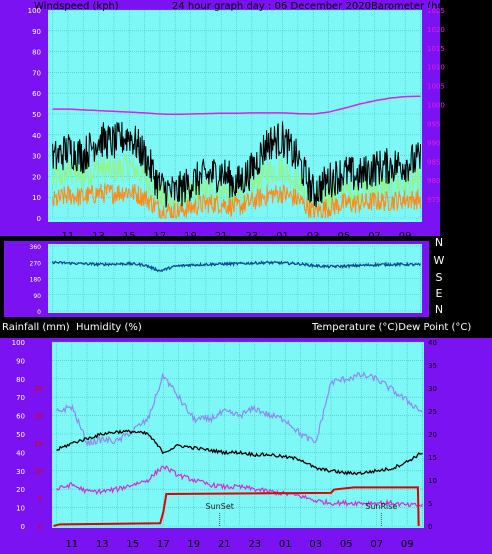 The height and width of the screenshot is (554, 492). I want to click on dir-ytick-180: 180, so click(36, 280).